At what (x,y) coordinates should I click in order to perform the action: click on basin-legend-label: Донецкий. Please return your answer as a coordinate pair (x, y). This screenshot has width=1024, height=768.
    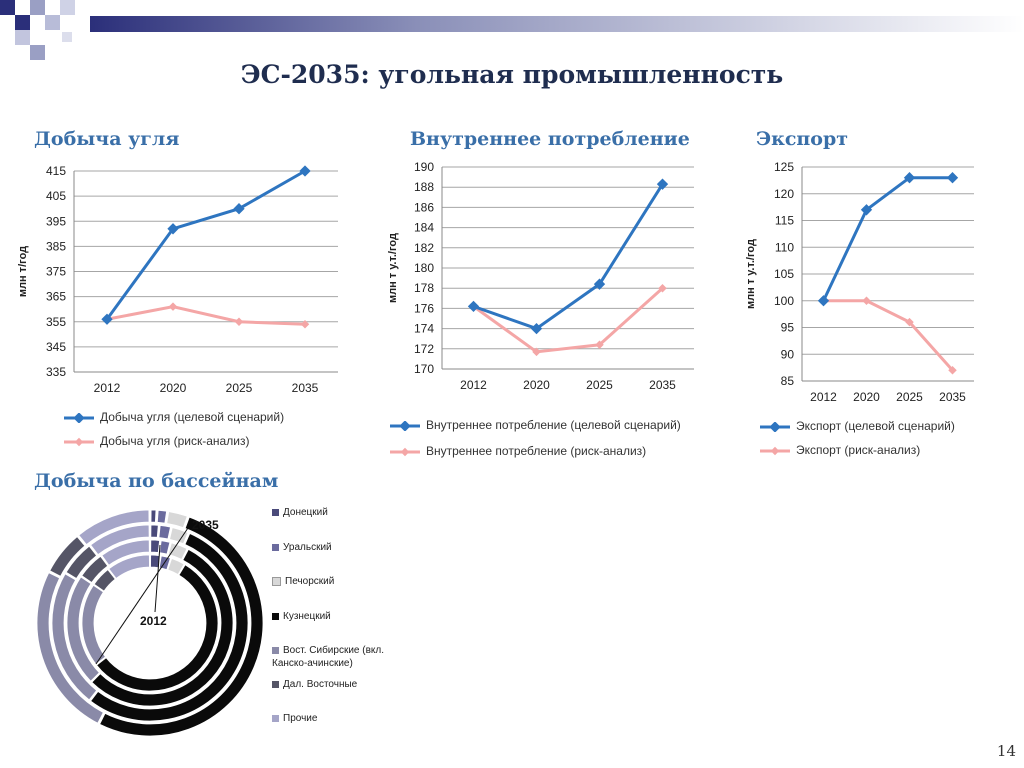
    Looking at the image, I should click on (305, 512).